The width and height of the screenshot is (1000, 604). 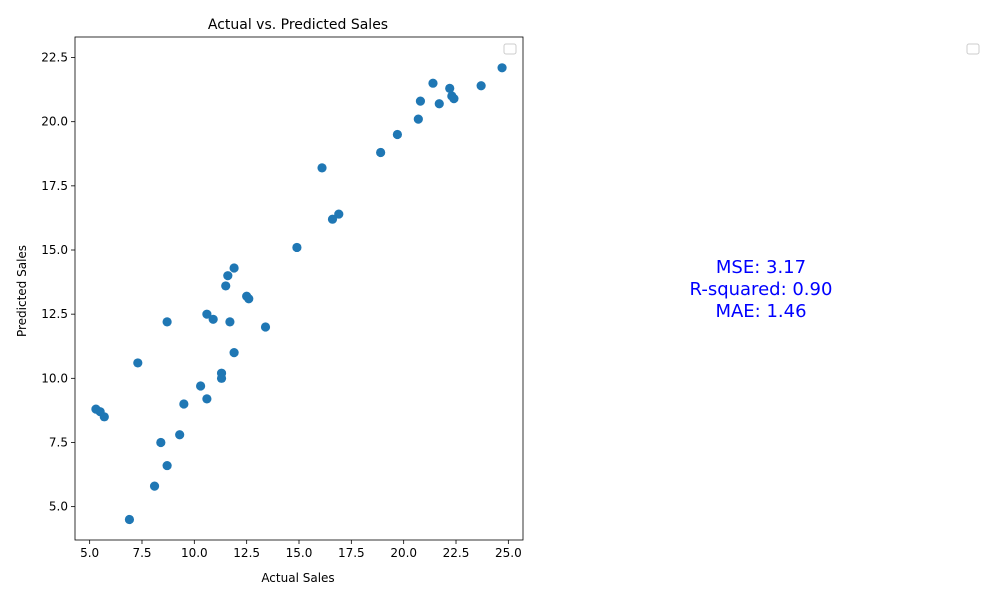 What do you see at coordinates (141, 553) in the screenshot?
I see `x-tick-label-1: 7.5` at bounding box center [141, 553].